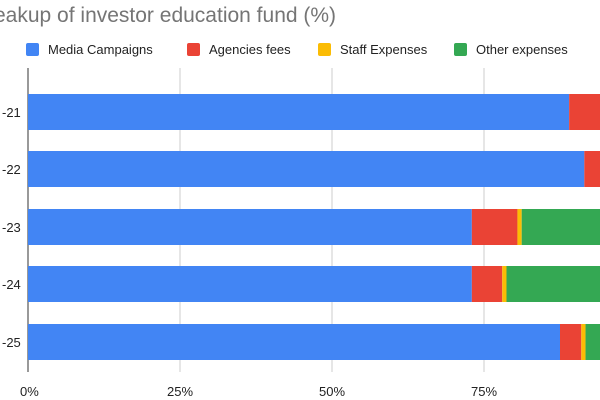  What do you see at coordinates (100, 49) in the screenshot?
I see `legend-label: Media Campaigns` at bounding box center [100, 49].